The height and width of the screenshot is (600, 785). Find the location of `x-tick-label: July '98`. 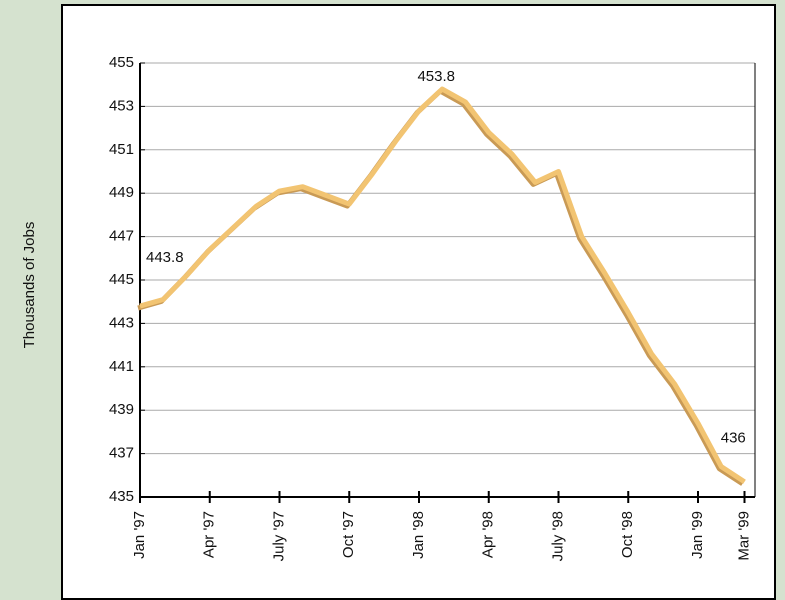

x-tick-label: July '98 is located at coordinates (557, 536).